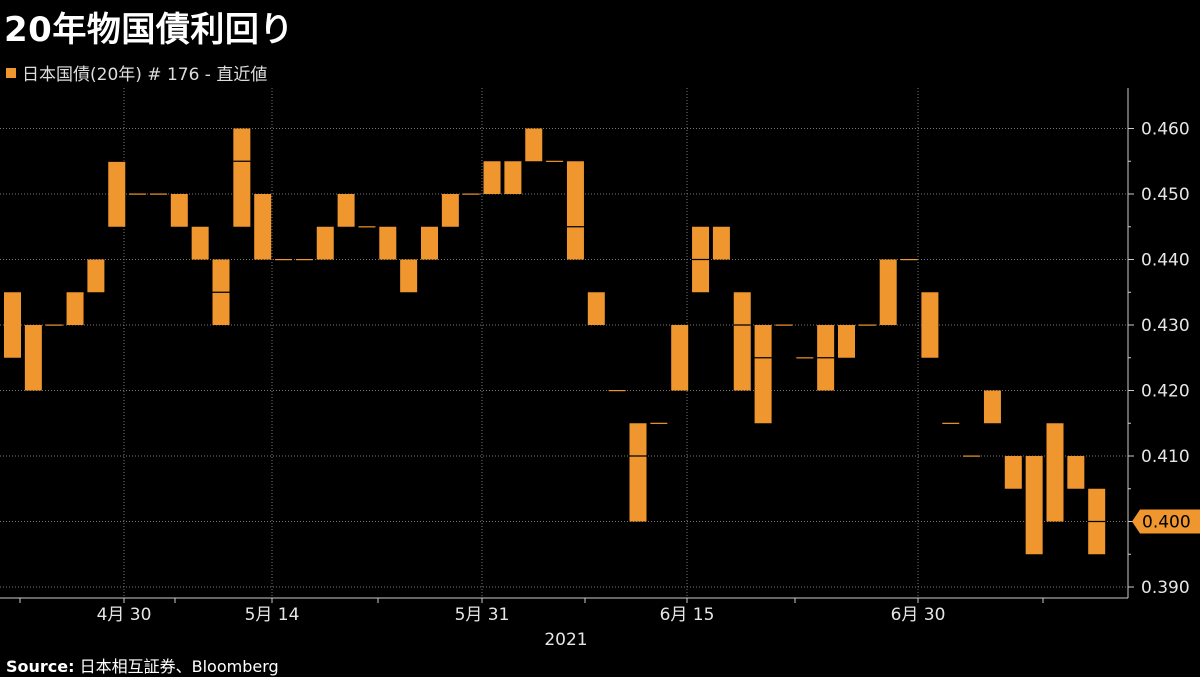 Image resolution: width=1200 pixels, height=677 pixels. What do you see at coordinates (11, 72) in the screenshot?
I see `legend-swatch` at bounding box center [11, 72].